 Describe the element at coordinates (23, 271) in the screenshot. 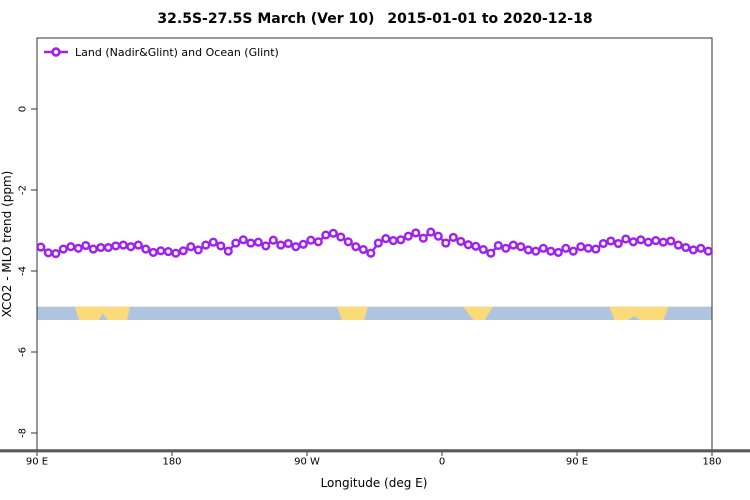

I see `y-tick-label: -4` at that location.